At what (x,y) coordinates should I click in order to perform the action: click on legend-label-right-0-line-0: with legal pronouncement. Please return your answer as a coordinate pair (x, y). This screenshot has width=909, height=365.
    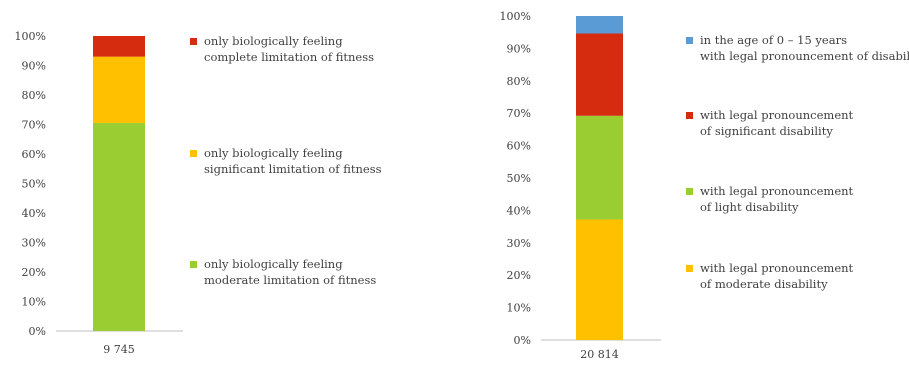
    Looking at the image, I should click on (777, 268).